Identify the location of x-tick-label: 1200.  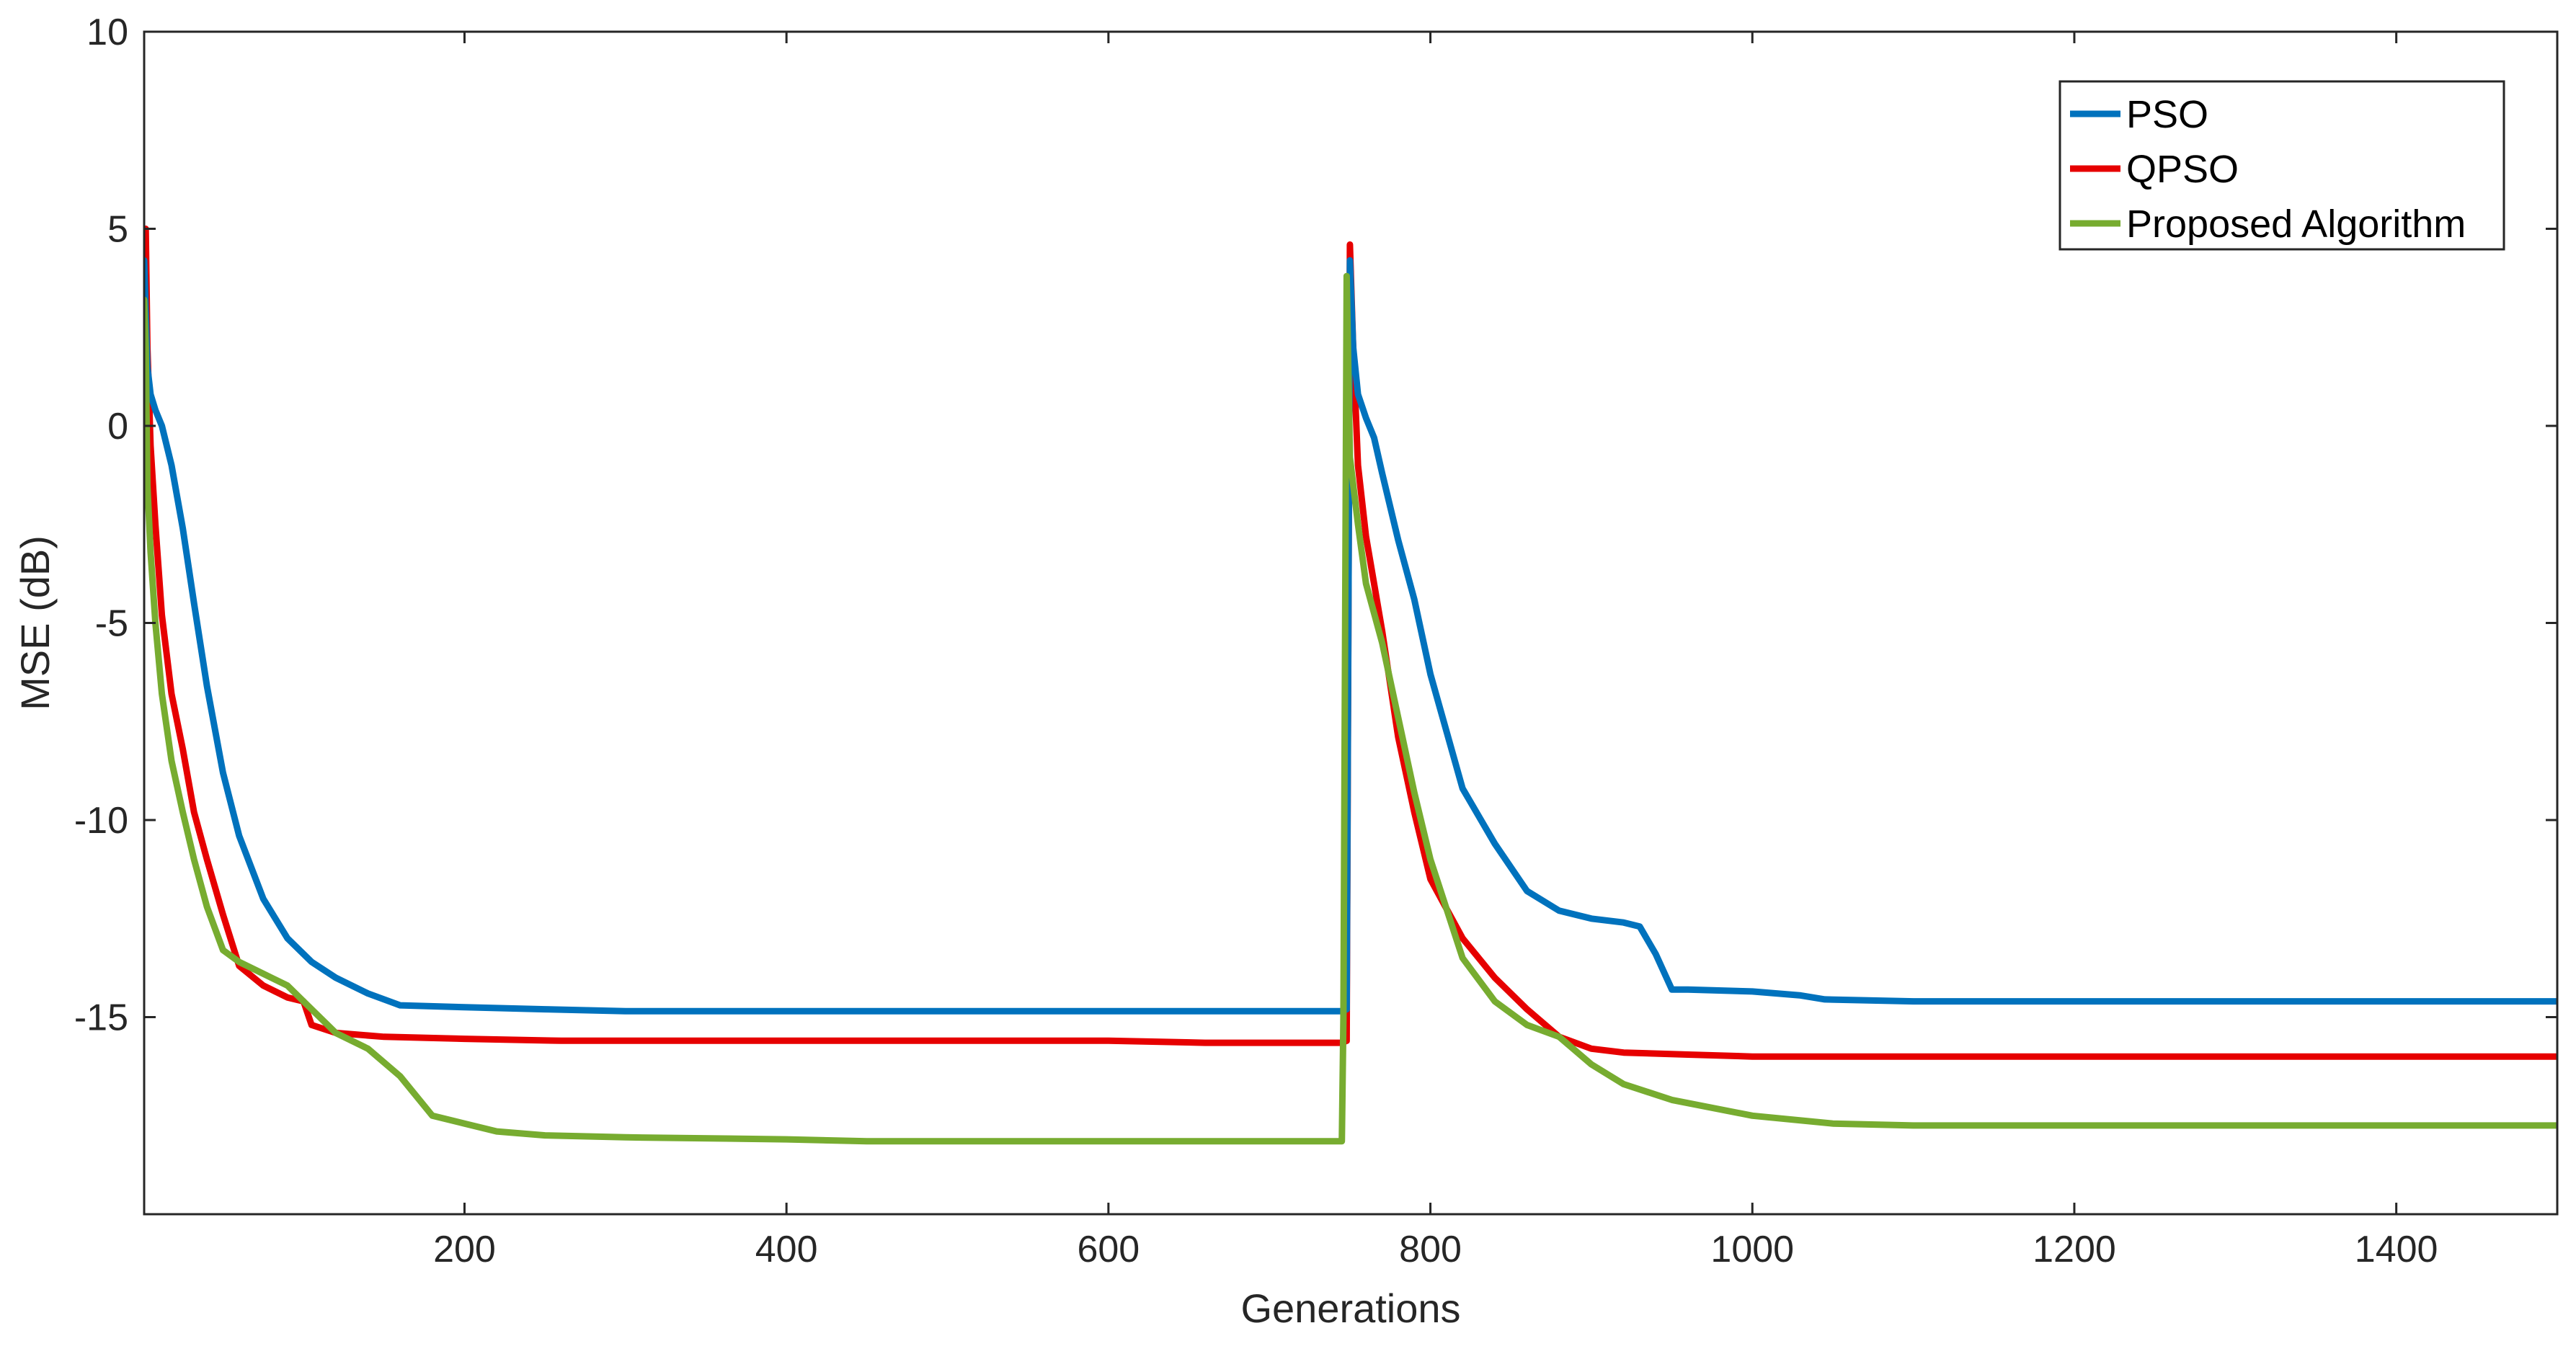
(2074, 1249).